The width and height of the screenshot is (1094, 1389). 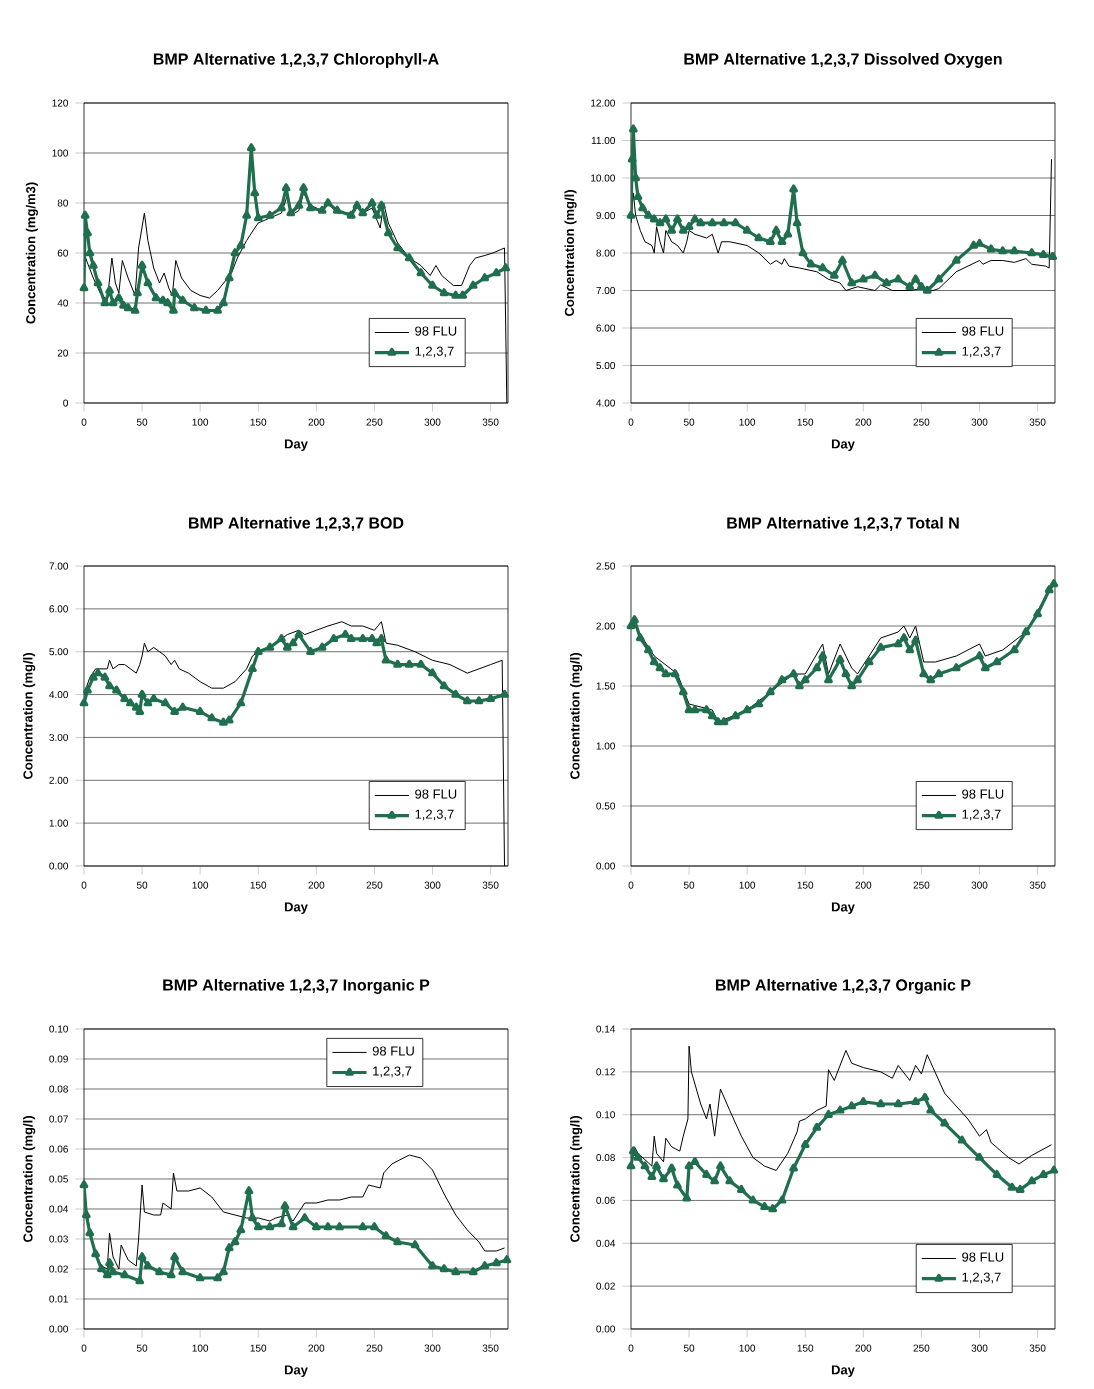 I want to click on x-tick-label: 0, so click(x=631, y=422).